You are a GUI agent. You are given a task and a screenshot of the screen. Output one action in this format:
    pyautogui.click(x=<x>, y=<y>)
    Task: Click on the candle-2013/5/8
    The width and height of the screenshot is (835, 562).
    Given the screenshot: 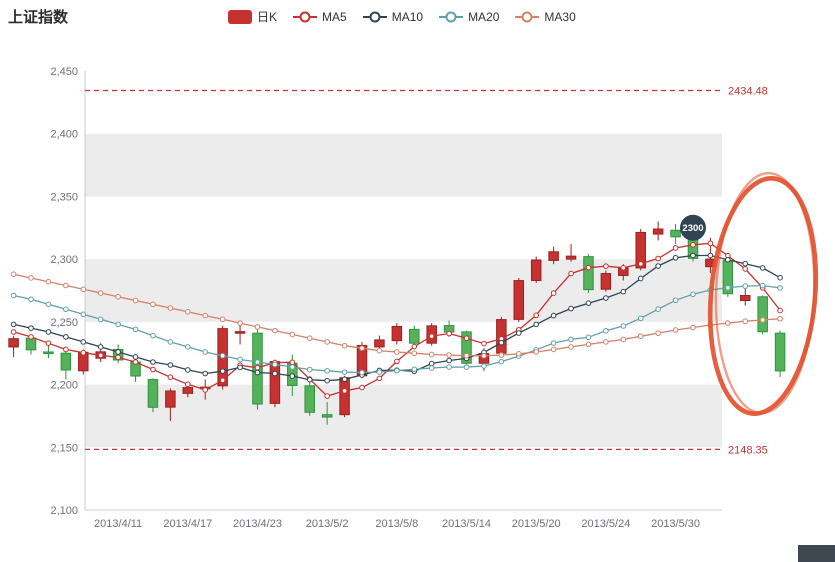 What is the action you would take?
    pyautogui.click(x=397, y=334)
    